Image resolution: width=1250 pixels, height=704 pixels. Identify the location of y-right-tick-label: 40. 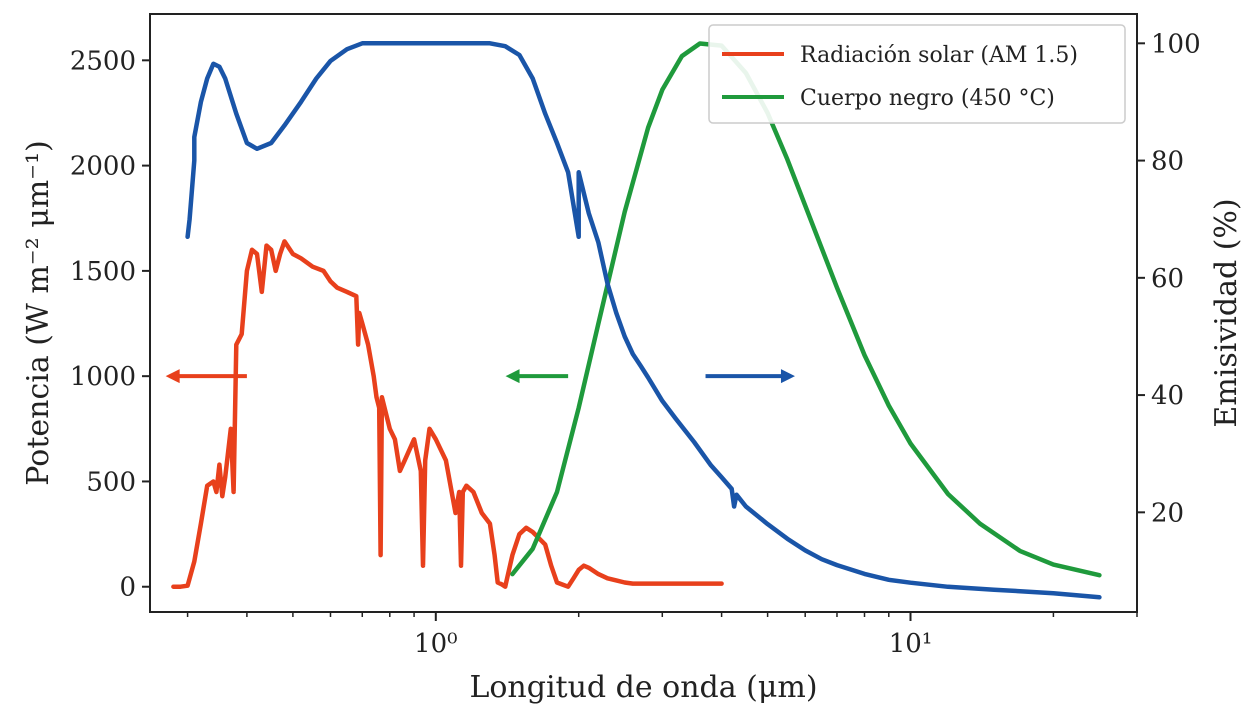
(1167, 396).